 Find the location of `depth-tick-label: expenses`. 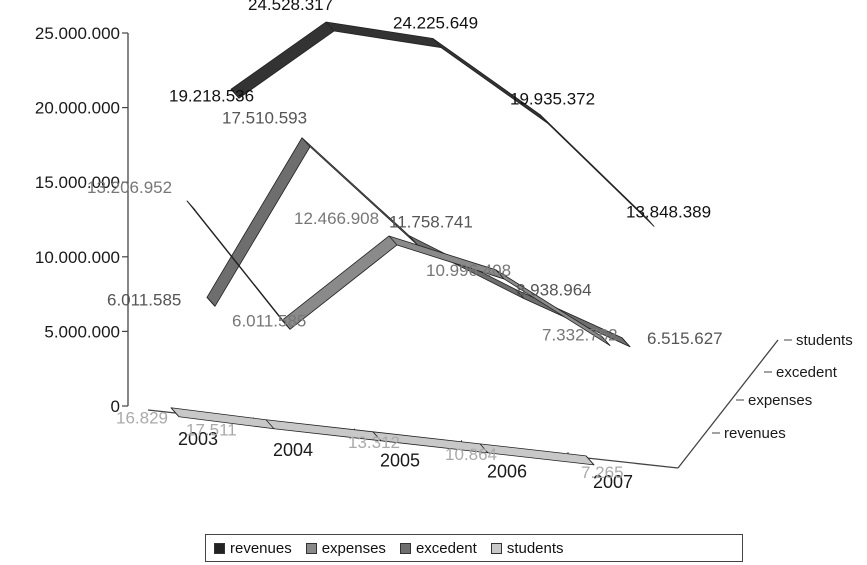

depth-tick-label: expenses is located at coordinates (780, 400).